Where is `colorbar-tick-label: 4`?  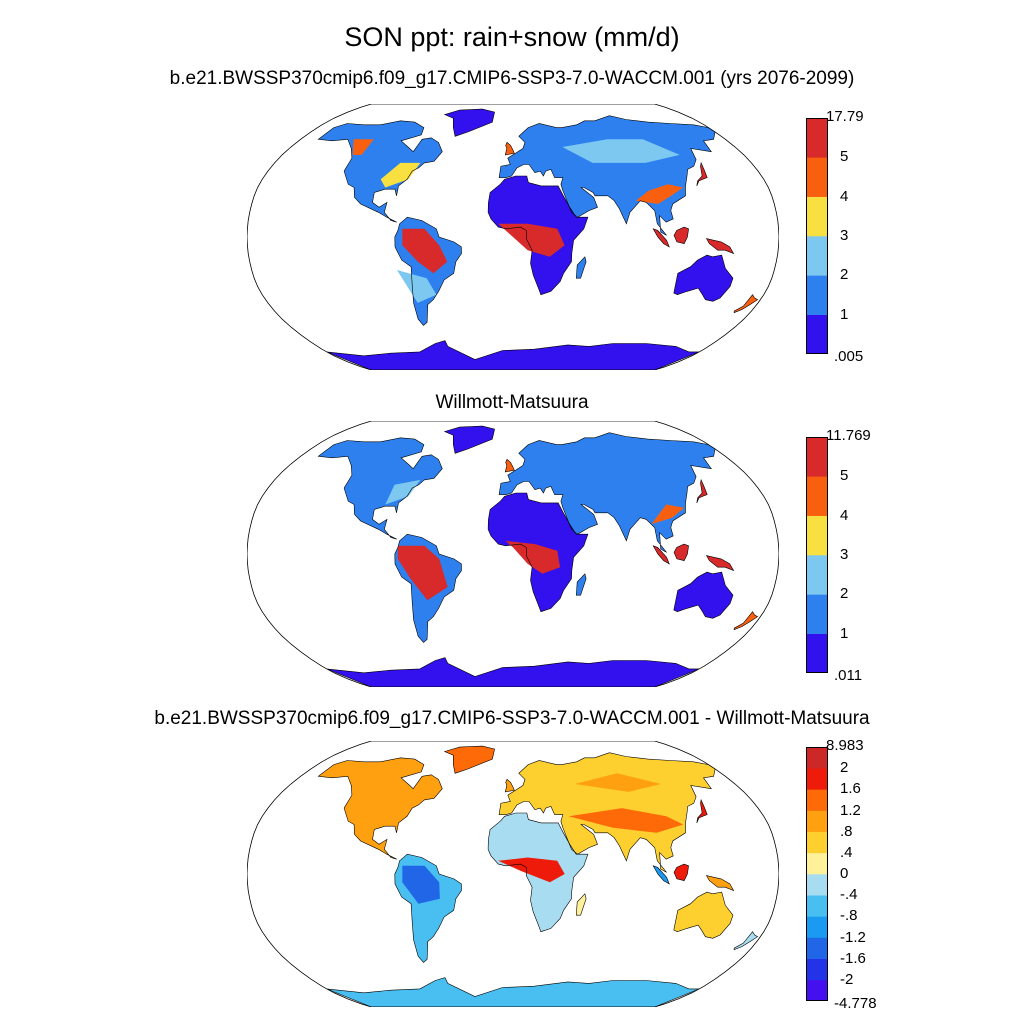
colorbar-tick-label: 4 is located at coordinates (844, 196).